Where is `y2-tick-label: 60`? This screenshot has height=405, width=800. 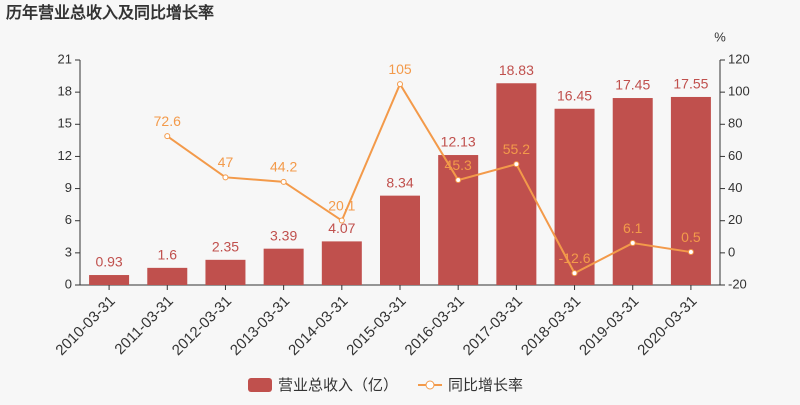
y2-tick-label: 60 is located at coordinates (735, 155).